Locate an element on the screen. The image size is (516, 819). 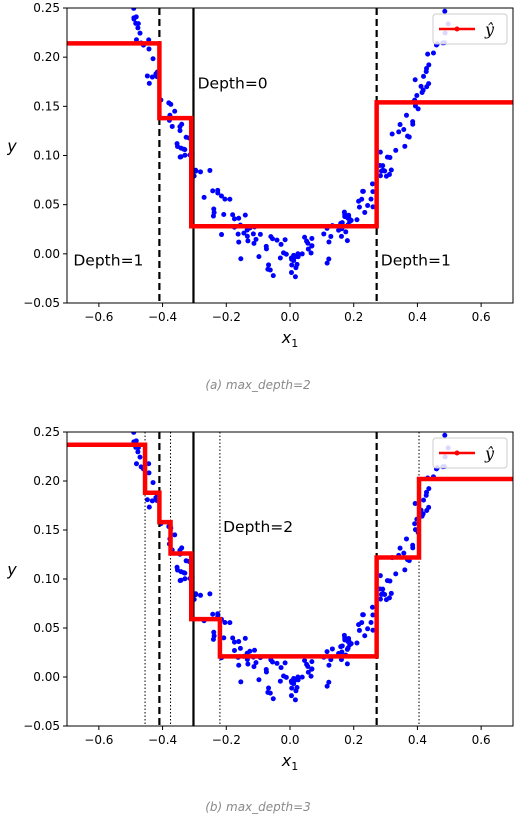
x-tick-label: 0.4 is located at coordinates (417, 740).